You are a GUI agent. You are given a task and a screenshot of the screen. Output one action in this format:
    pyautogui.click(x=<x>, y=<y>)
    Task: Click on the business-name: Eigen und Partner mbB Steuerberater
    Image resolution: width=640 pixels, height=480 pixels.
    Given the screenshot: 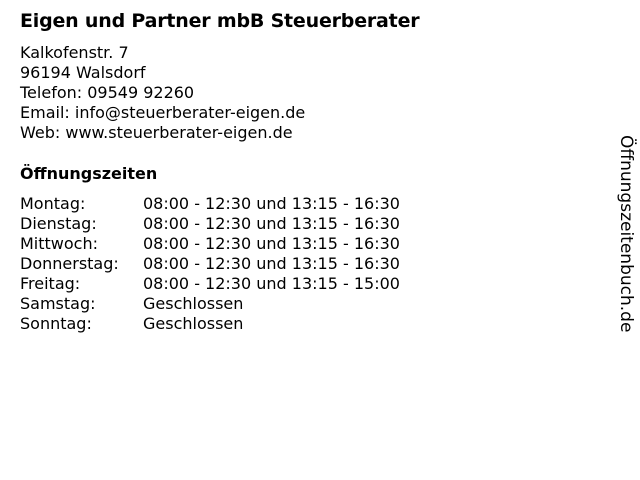 What is the action you would take?
    pyautogui.click(x=220, y=21)
    